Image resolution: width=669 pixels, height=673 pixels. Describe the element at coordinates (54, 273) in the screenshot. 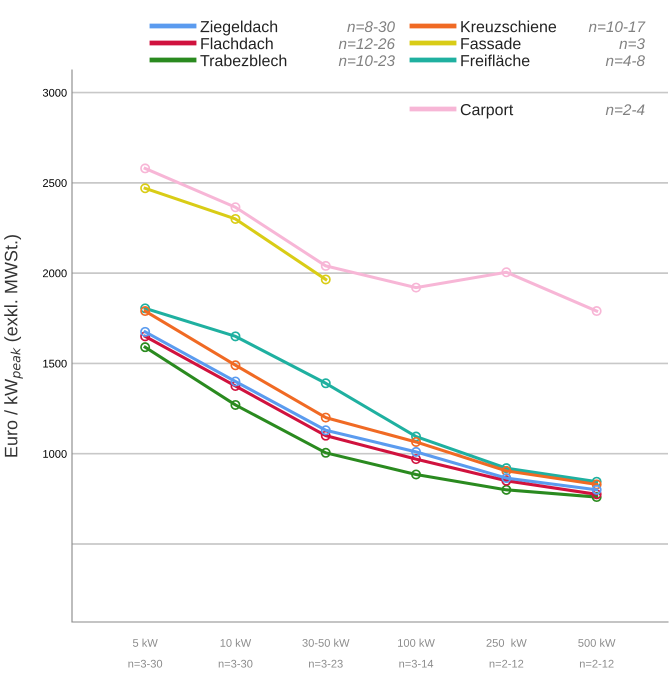

I see `y-tick-label: 2000` at that location.